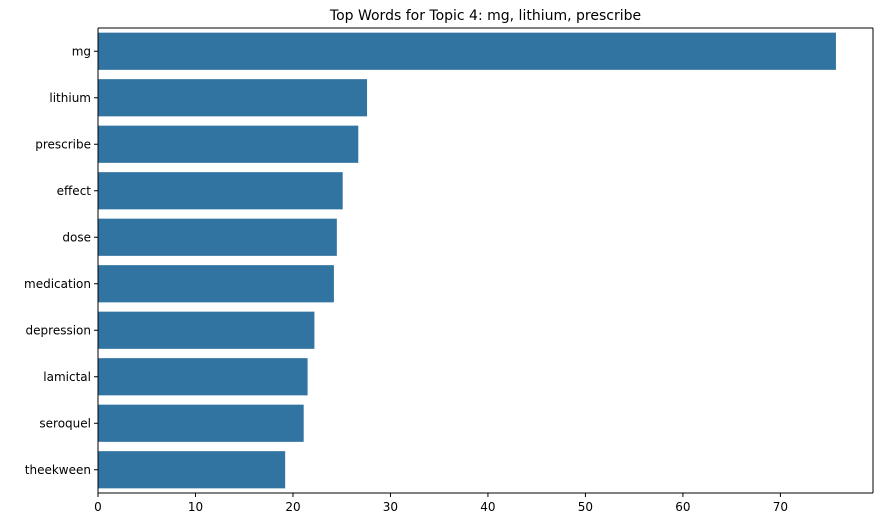 This screenshot has height=526, width=882. Describe the element at coordinates (58, 470) in the screenshot. I see `y-tick-label: theekween` at that location.